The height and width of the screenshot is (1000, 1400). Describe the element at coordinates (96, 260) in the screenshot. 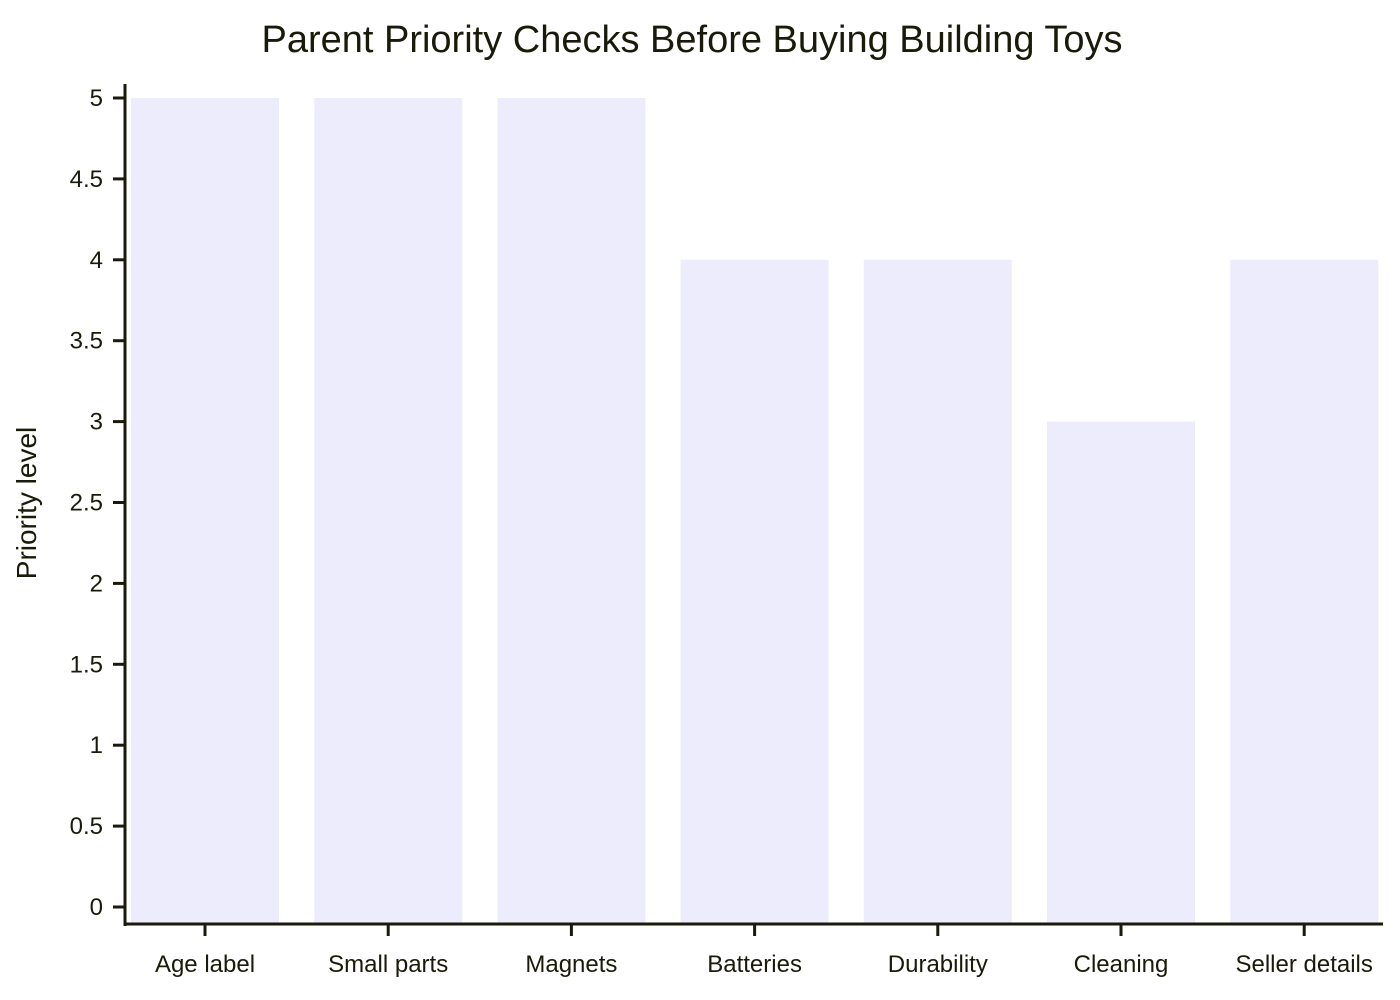

I see `y-tick-label: 4` at that location.